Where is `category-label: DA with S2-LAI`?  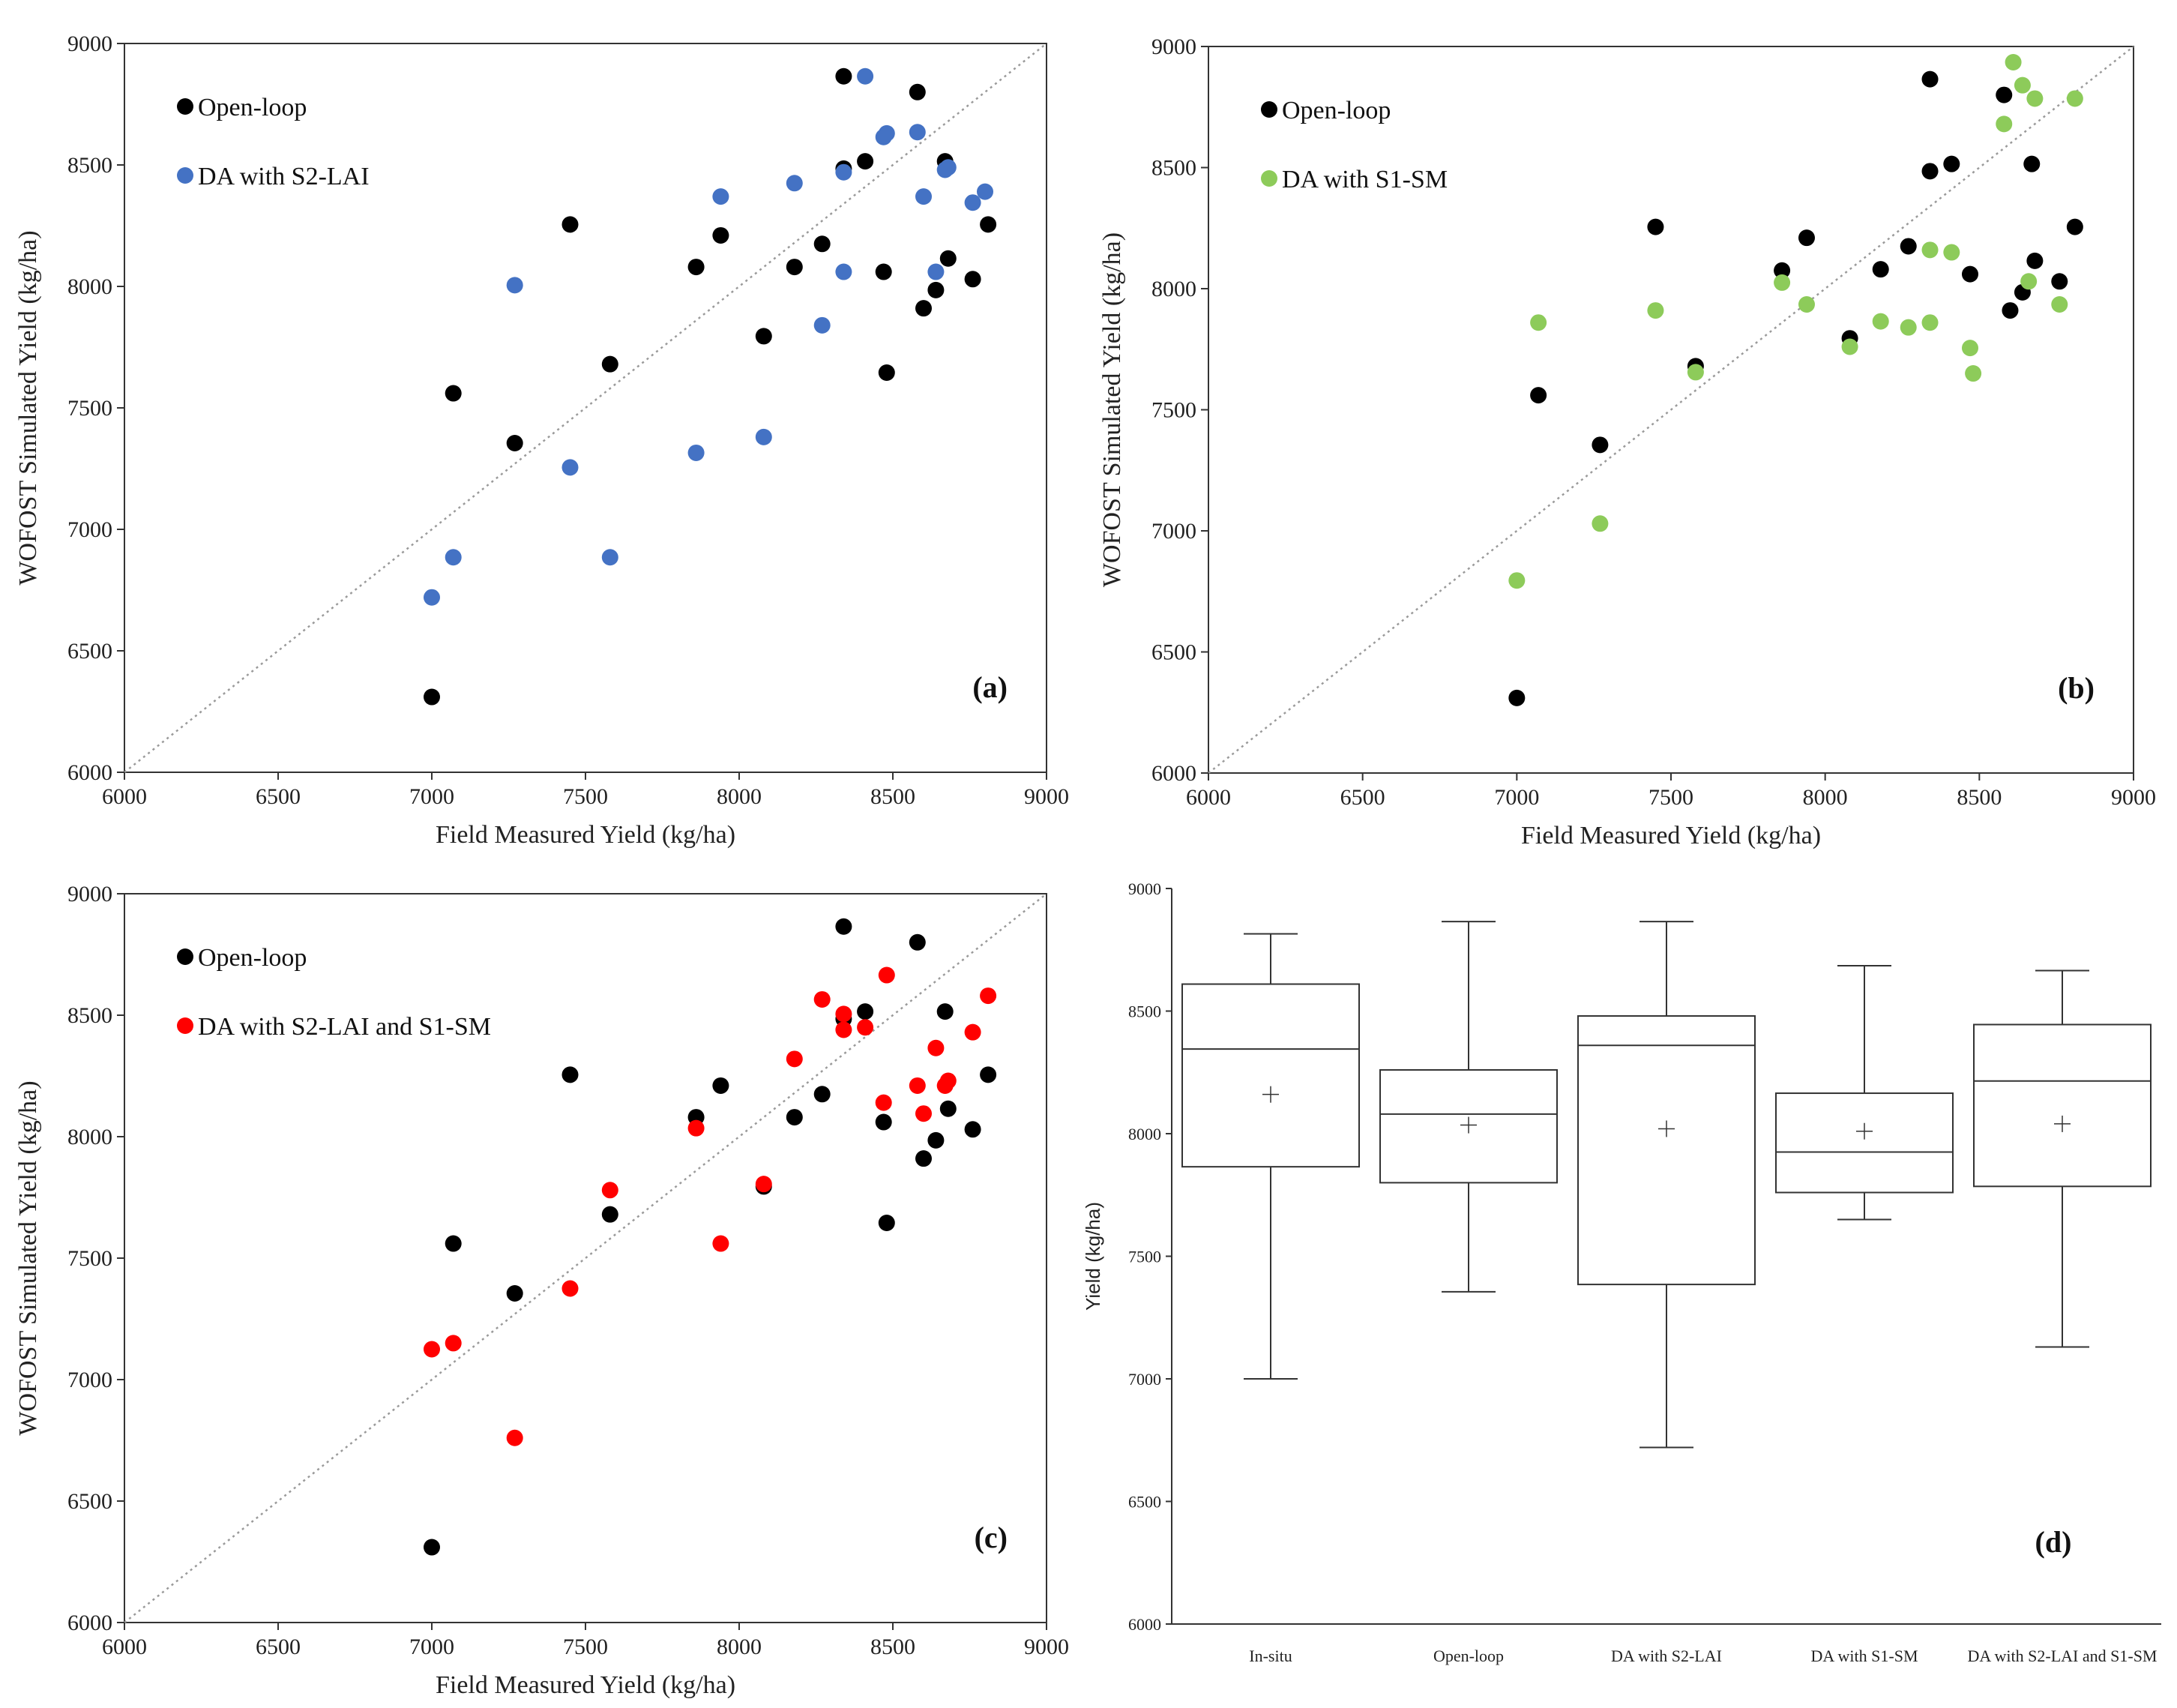 category-label: DA with S2-LAI is located at coordinates (1666, 1656).